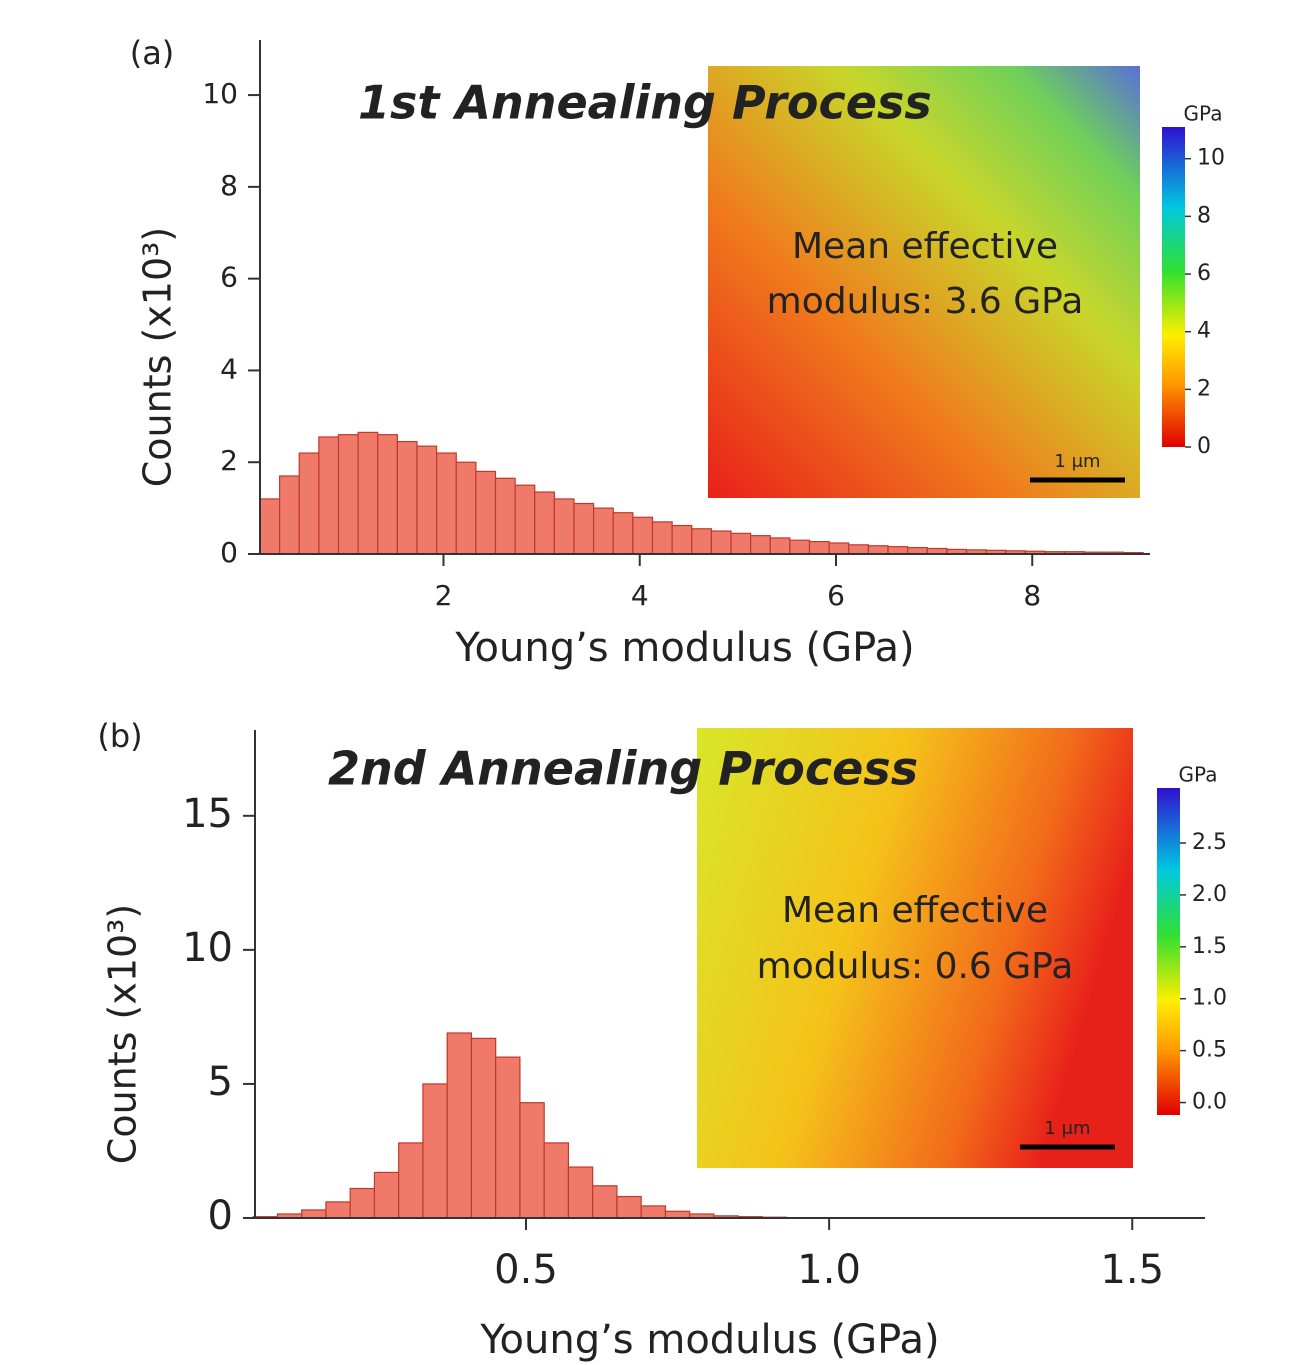 This screenshot has height=1365, width=1296. I want to click on x-tick-label: 1.0, so click(829, 1270).